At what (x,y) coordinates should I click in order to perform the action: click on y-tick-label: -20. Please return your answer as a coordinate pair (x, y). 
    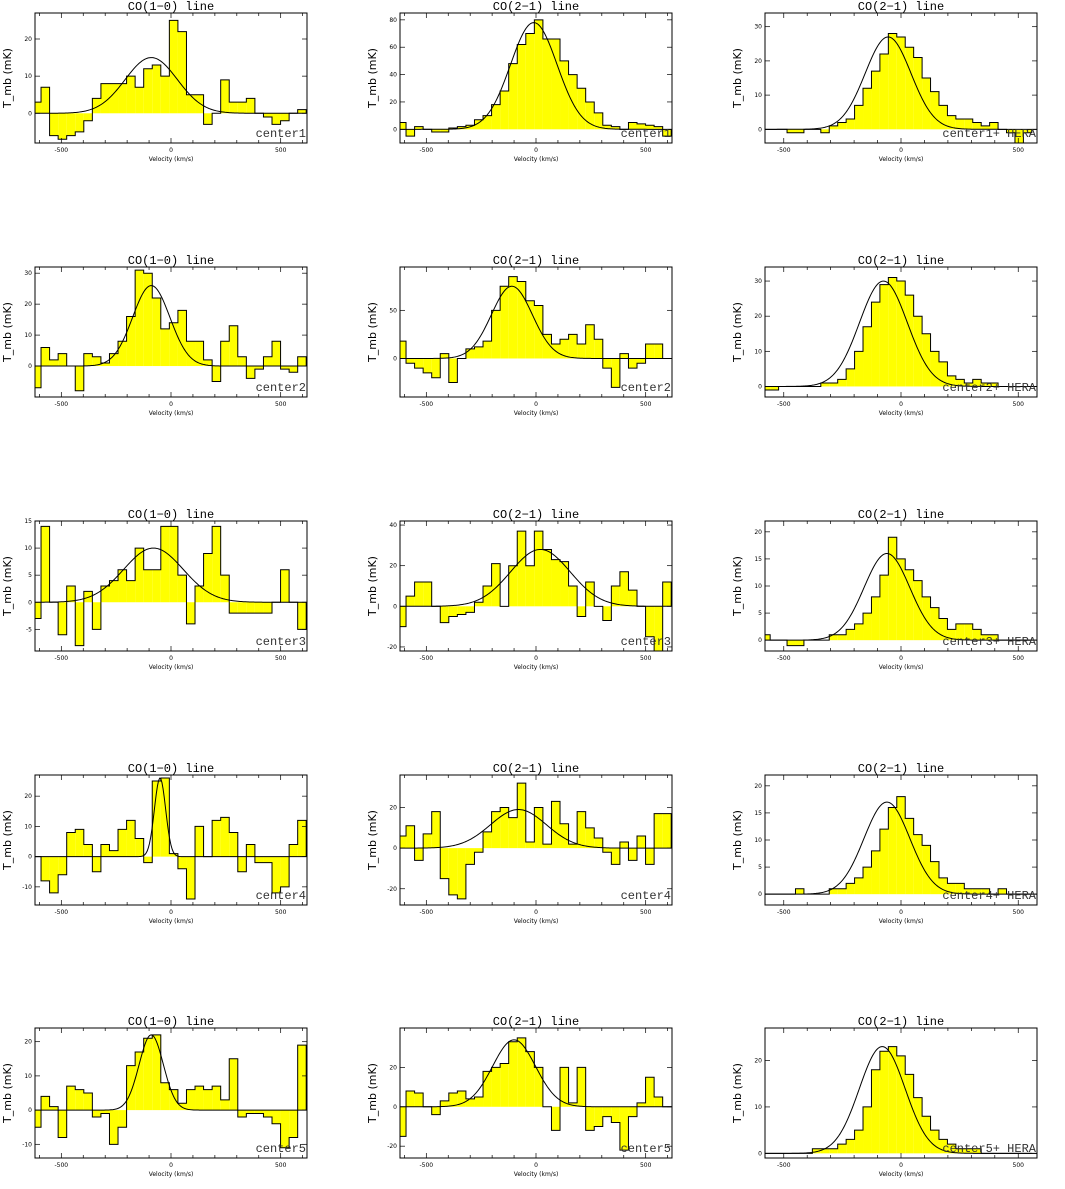
    Looking at the image, I should click on (392, 889).